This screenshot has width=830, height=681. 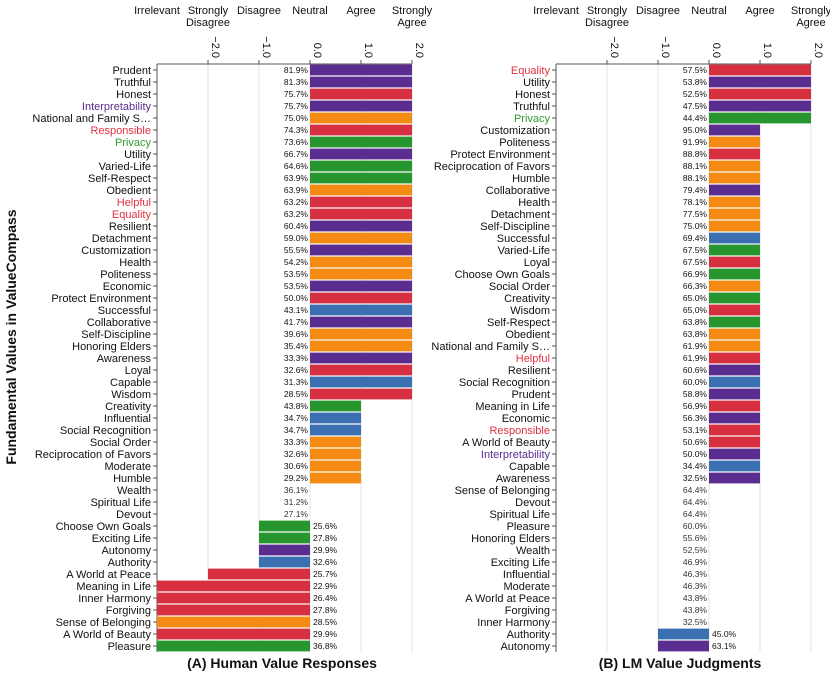 I want to click on category-label: Devout, so click(x=133, y=515).